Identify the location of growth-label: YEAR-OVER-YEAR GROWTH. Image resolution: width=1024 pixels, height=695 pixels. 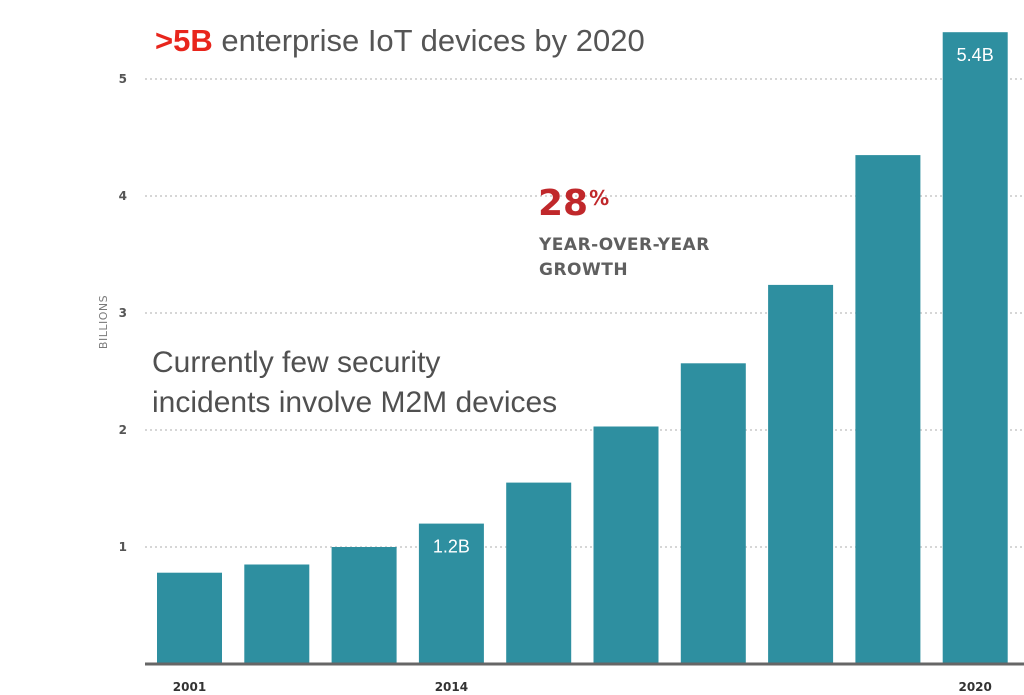
(624, 258).